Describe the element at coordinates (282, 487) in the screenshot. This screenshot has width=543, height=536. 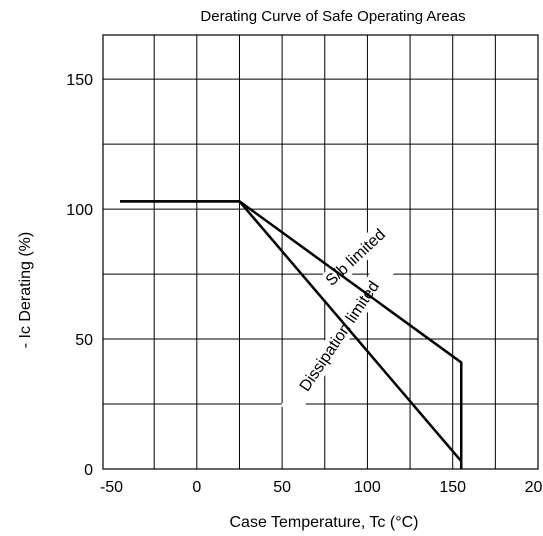
I see `x-tick-label: 50` at that location.